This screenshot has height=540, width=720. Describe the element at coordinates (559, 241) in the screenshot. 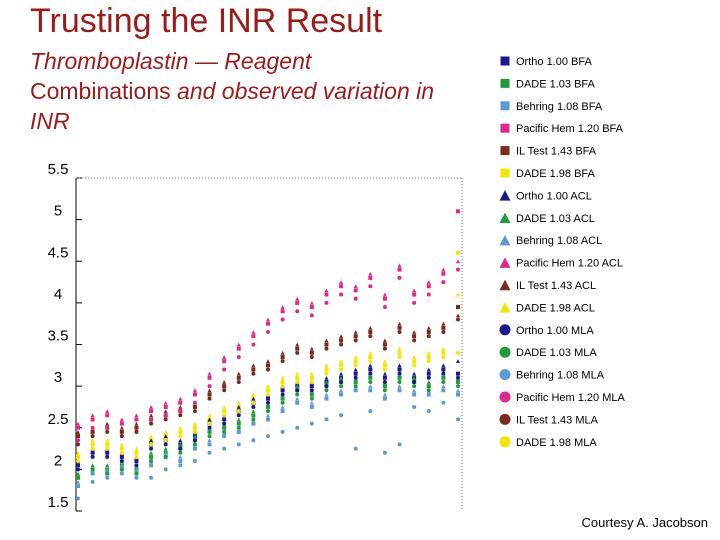

I see `legend-label: Behring 1.08 ACL` at that location.